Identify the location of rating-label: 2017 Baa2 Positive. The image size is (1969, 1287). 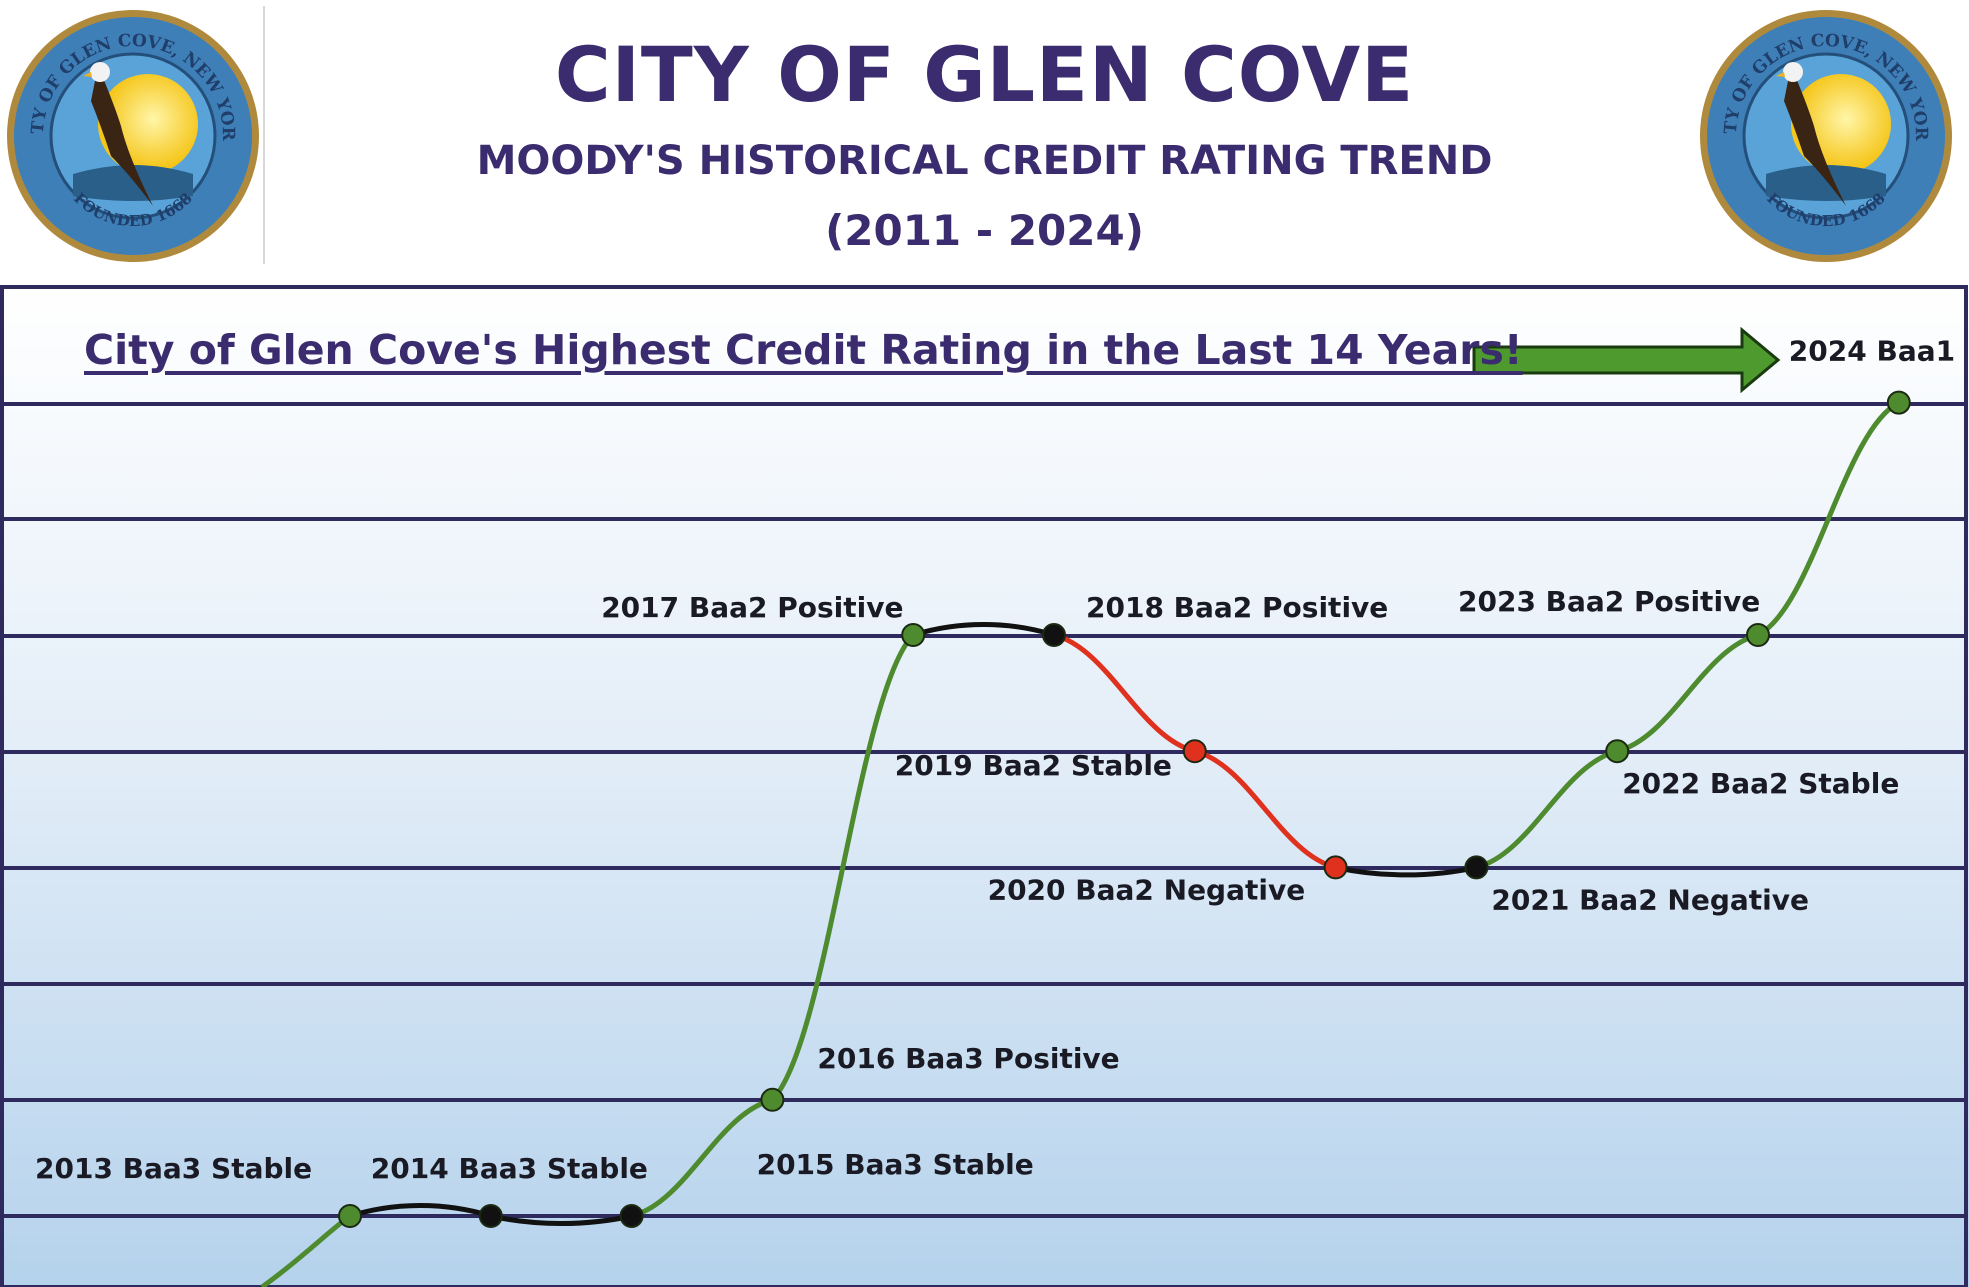
(752, 607).